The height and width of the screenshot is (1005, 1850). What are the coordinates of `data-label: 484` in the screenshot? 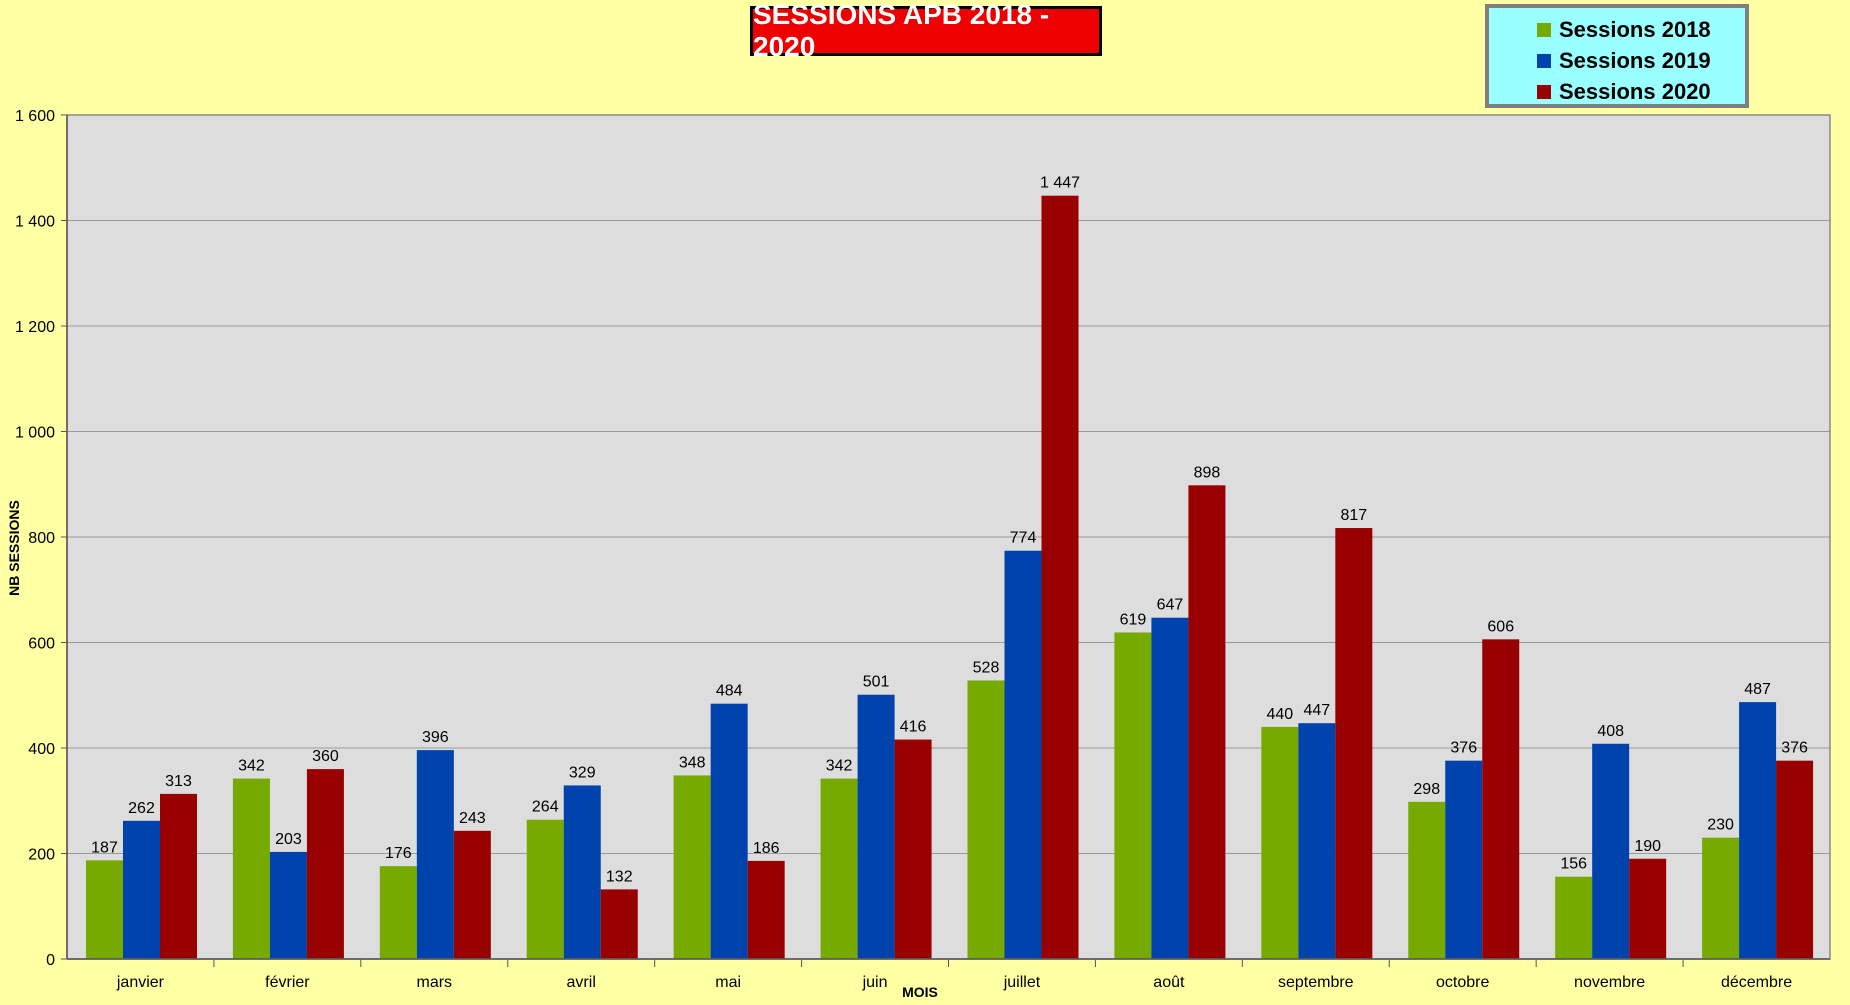 It's located at (729, 691).